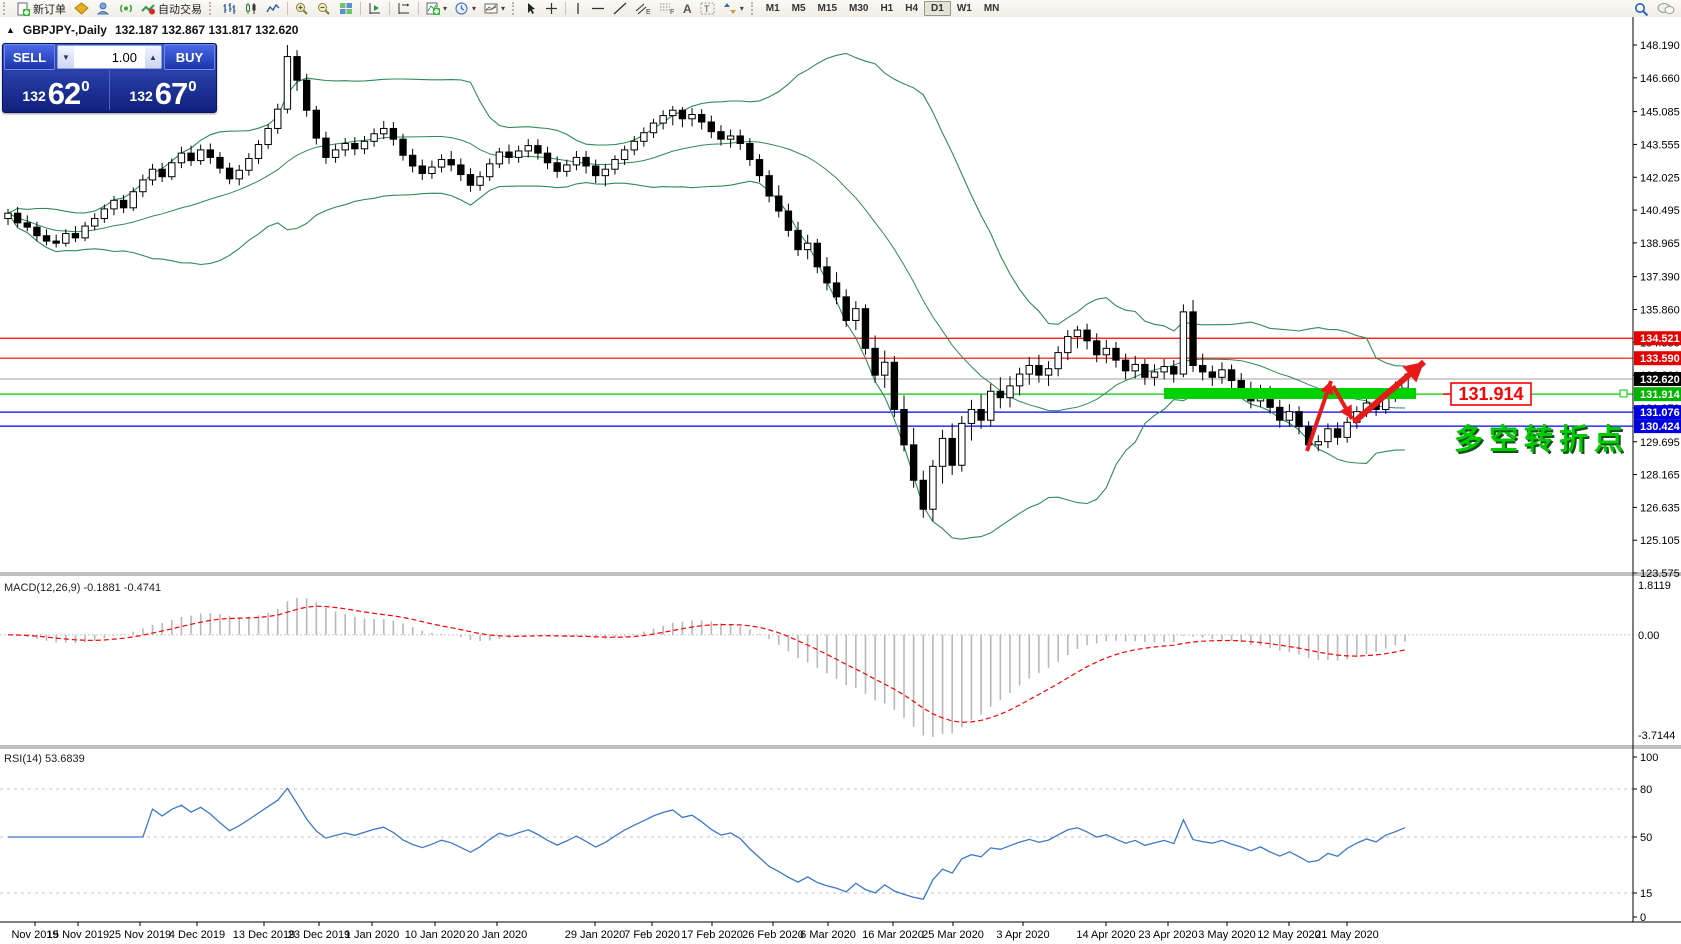 Image resolution: width=1681 pixels, height=944 pixels. I want to click on support-zone-rectangle, so click(1290, 393).